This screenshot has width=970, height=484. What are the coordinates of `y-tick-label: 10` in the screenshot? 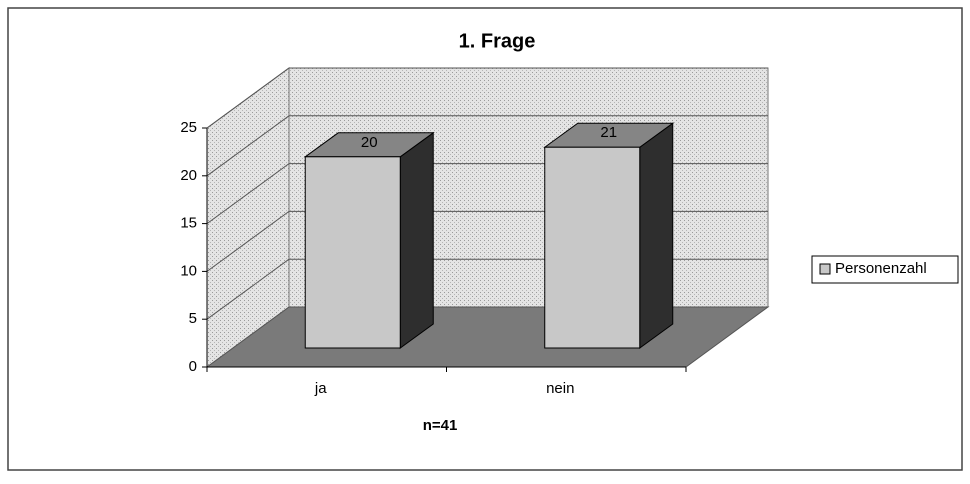 It's located at (188, 270).